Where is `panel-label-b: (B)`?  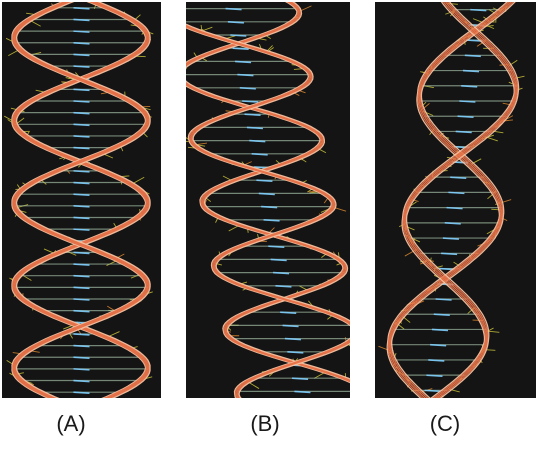
panel-label-b: (B) is located at coordinates (265, 423).